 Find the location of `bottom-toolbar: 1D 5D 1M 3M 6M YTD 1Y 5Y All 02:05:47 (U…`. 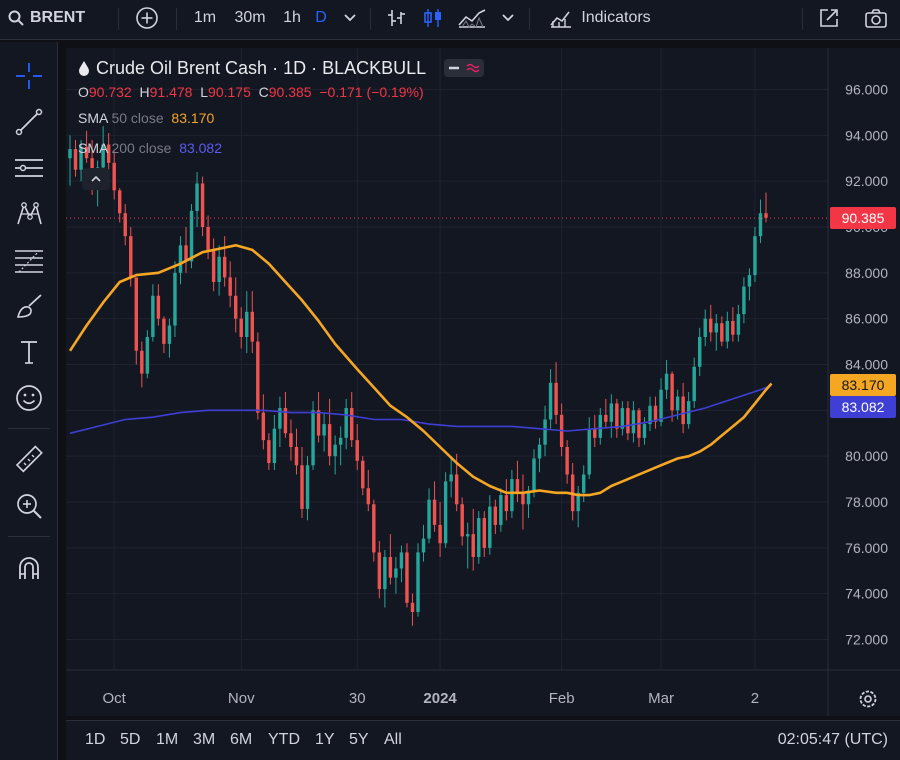

bottom-toolbar: 1D 5D 1M 3M 6M YTD 1Y 5Y All 02:05:47 (U… is located at coordinates (483, 740).